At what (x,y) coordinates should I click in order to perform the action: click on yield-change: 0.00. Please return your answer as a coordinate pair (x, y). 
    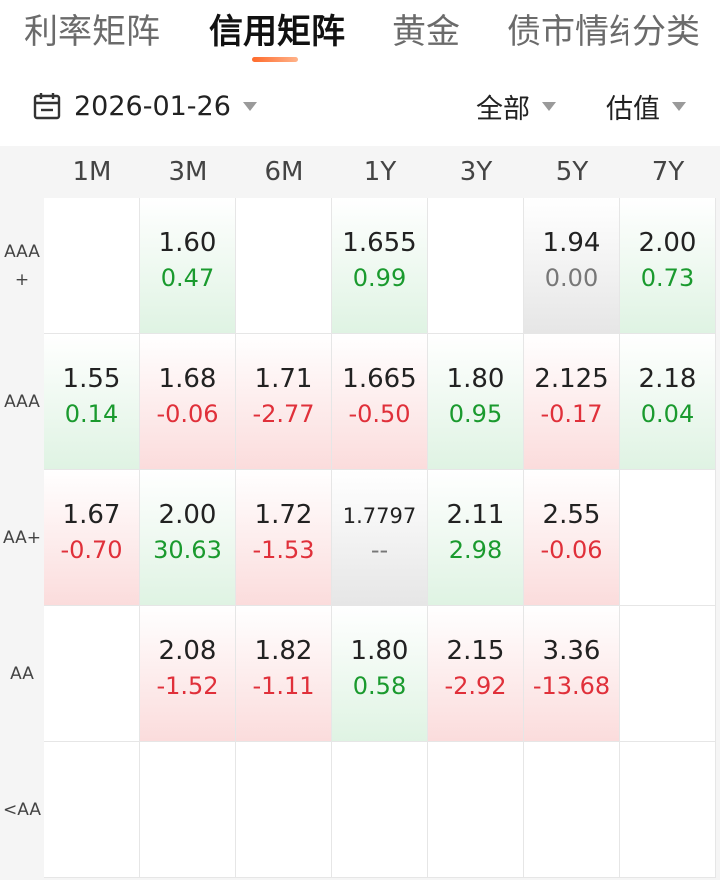
    Looking at the image, I should click on (571, 278).